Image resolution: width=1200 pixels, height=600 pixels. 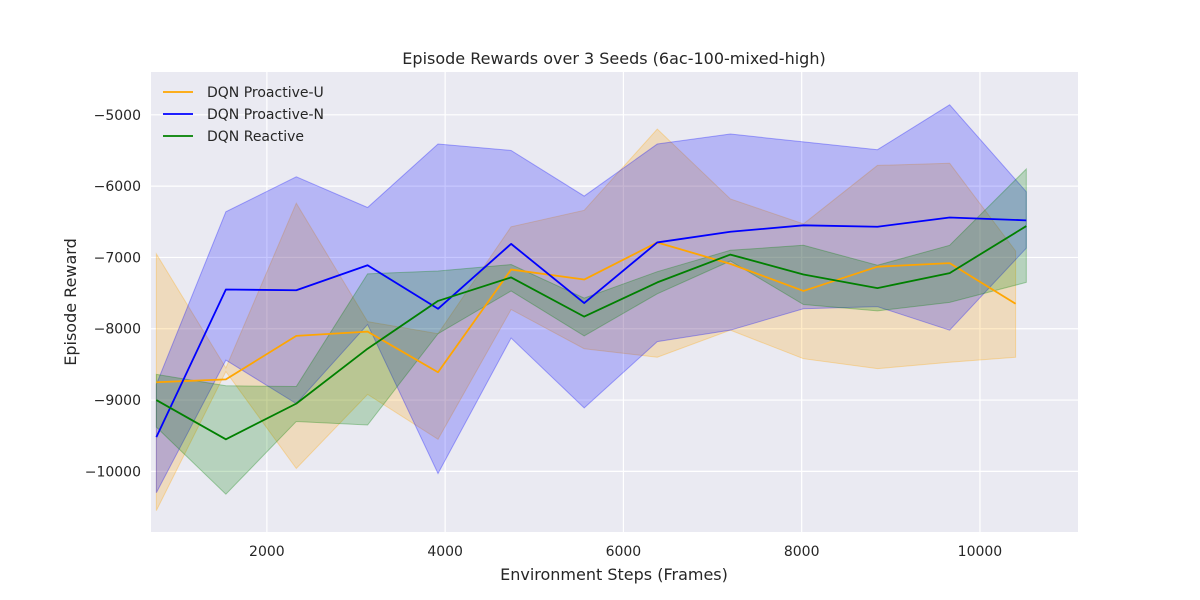 What do you see at coordinates (113, 294) in the screenshot?
I see `y-tick-labels: −10000 −9000 −8000 −7000 −6000 −5000` at bounding box center [113, 294].